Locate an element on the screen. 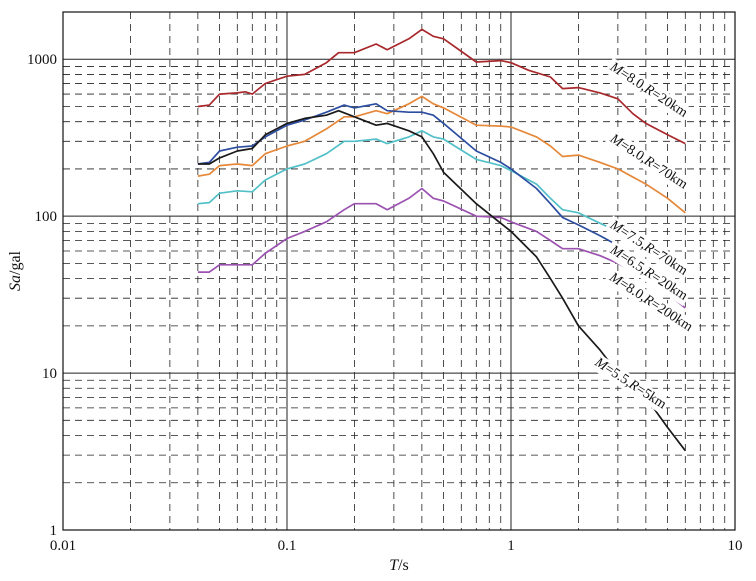 Image resolution: width=756 pixels, height=581 pixels. curve-label-6: M=5.5,R=5km is located at coordinates (630, 383).